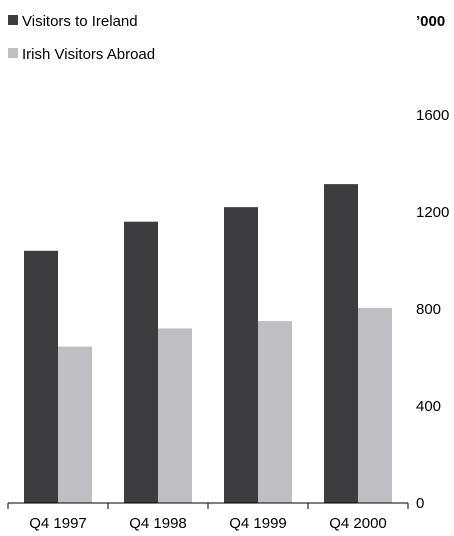 The height and width of the screenshot is (536, 454). What do you see at coordinates (41, 376) in the screenshot?
I see `bar-visitors-to-ireland-q4-1997` at bounding box center [41, 376].